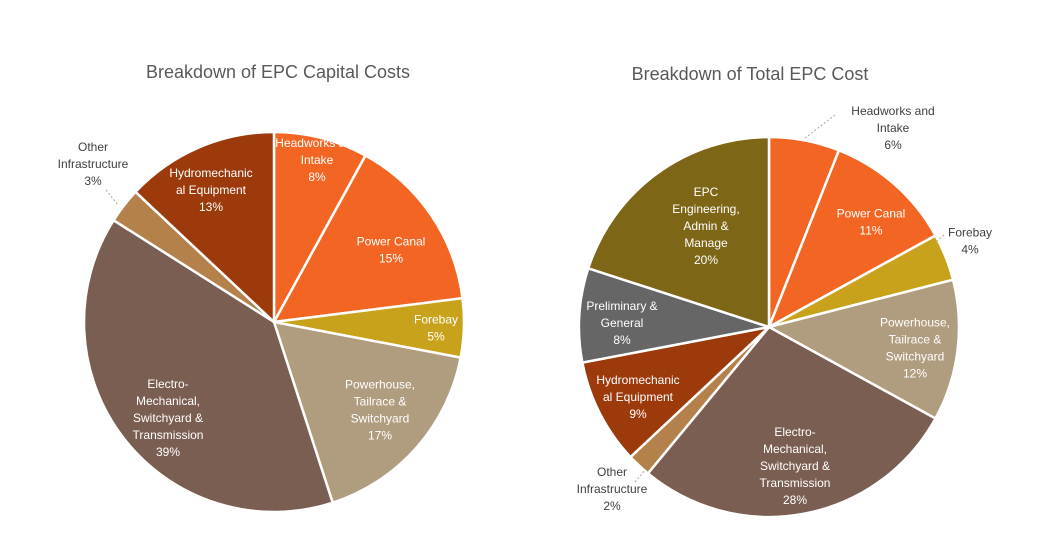  What do you see at coordinates (915, 348) in the screenshot?
I see `data-label-powerhouse-tailrace-switchyard: Powerhouse, Tailrace & Switchyard 12%` at bounding box center [915, 348].